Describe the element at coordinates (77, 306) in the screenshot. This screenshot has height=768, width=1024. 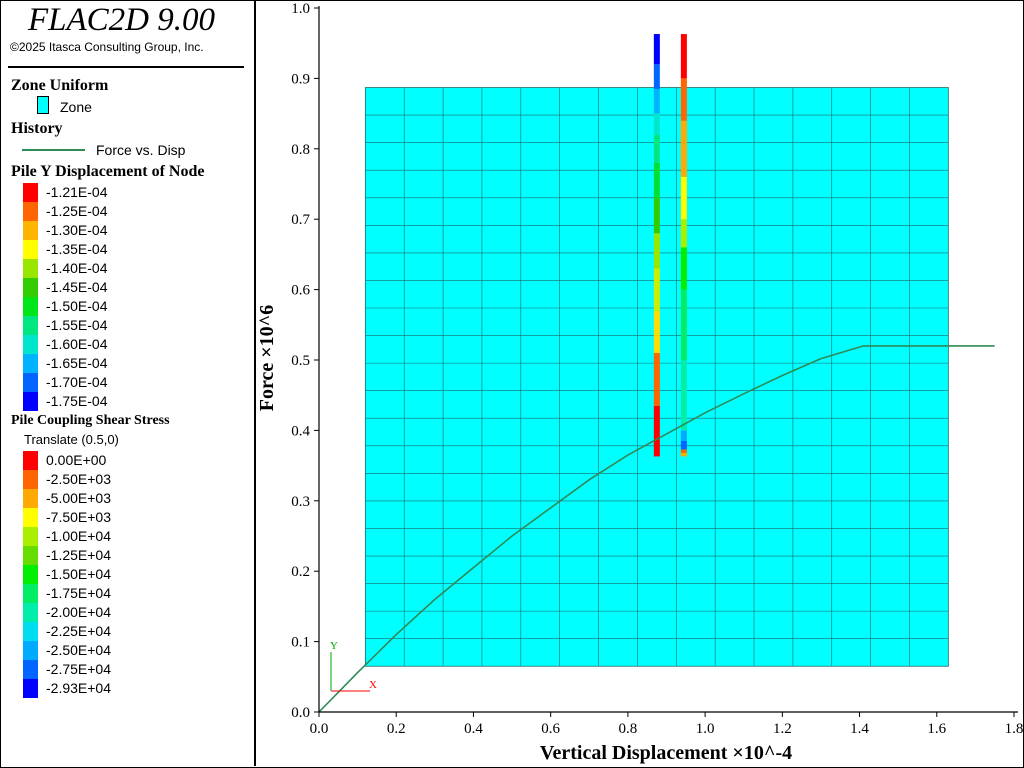
I see `pile-disp-scale-label: -1.50E-04` at that location.